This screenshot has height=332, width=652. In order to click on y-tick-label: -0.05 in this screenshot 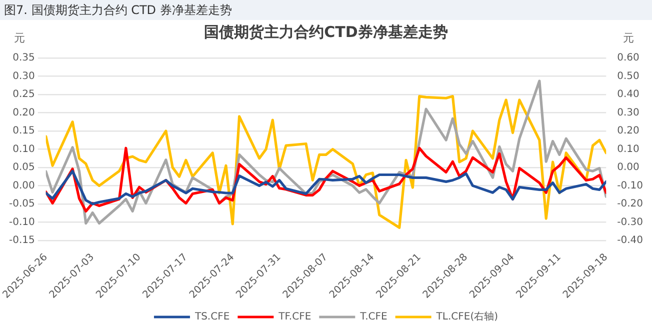, I will do `click(22, 204)`.